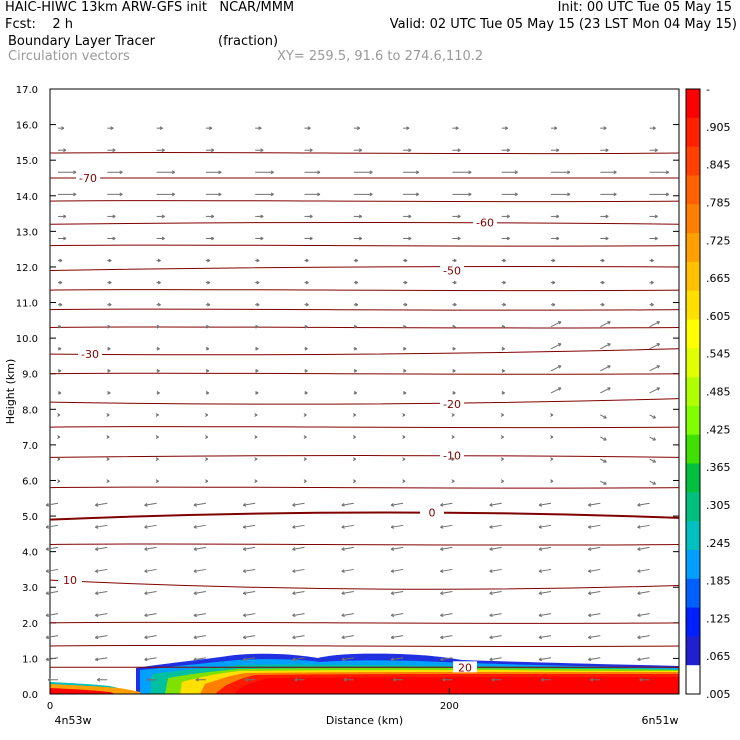 The width and height of the screenshot is (740, 740). I want to click on y-tick-label-5: 5.0, so click(30, 517).